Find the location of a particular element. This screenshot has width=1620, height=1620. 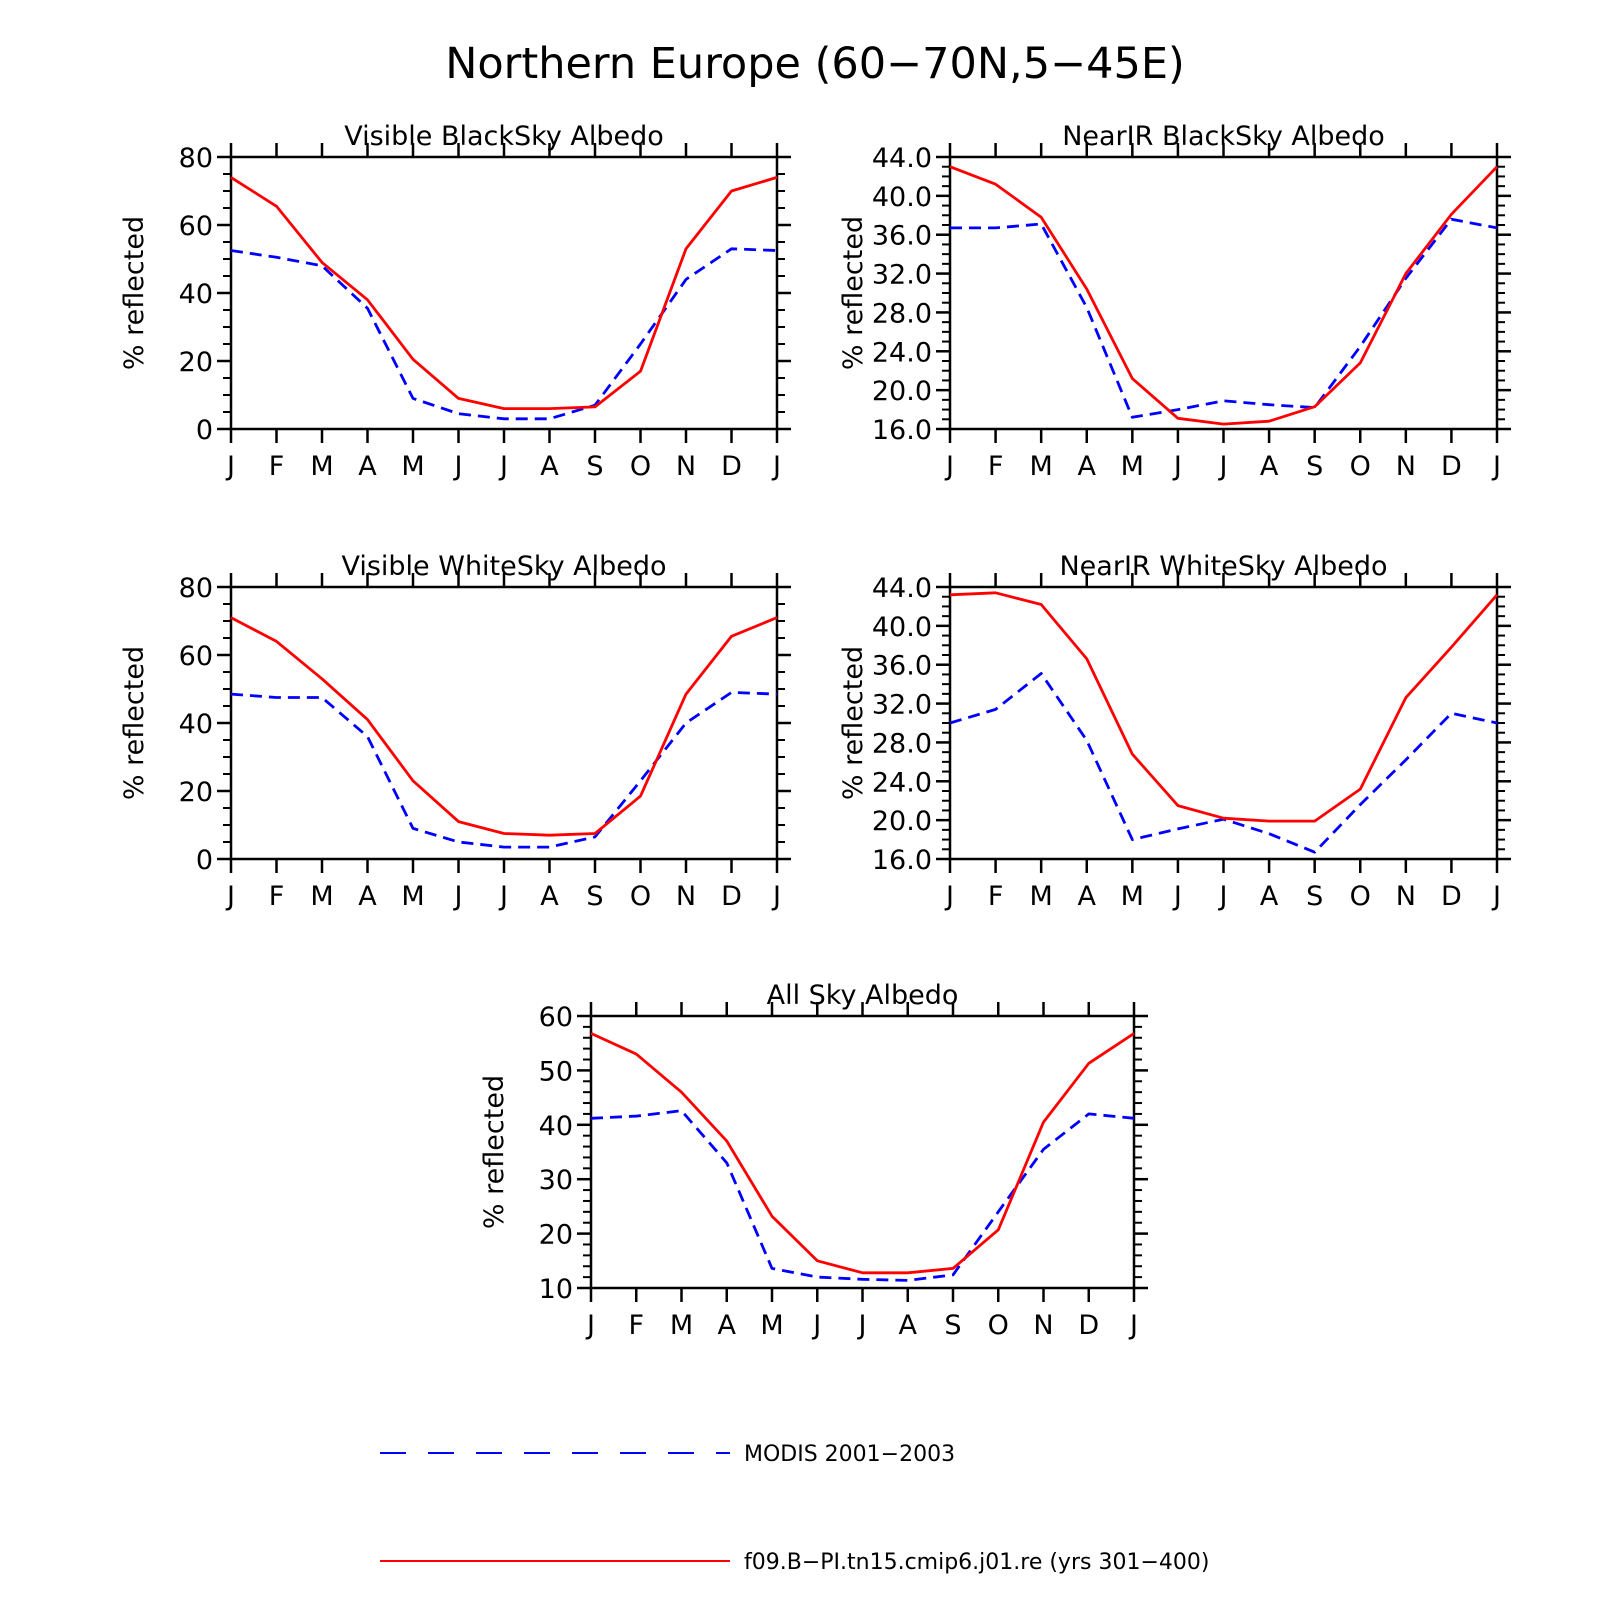

legend-label-model: f09.B−PI.tn15.cmip6.j01.re (yrs 301−400) is located at coordinates (976, 1562).